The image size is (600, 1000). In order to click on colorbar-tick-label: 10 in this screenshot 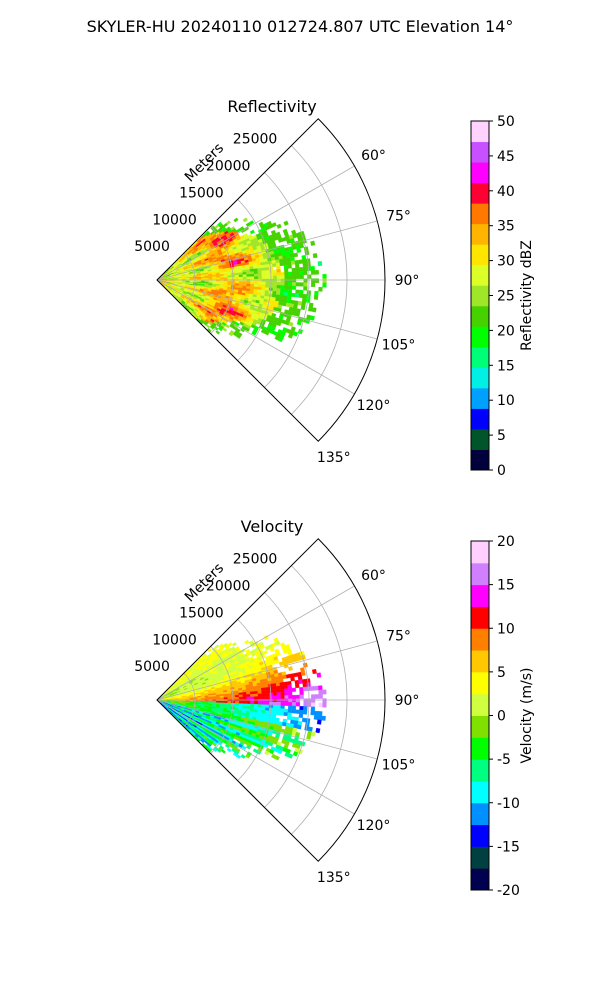, I will do `click(506, 629)`.